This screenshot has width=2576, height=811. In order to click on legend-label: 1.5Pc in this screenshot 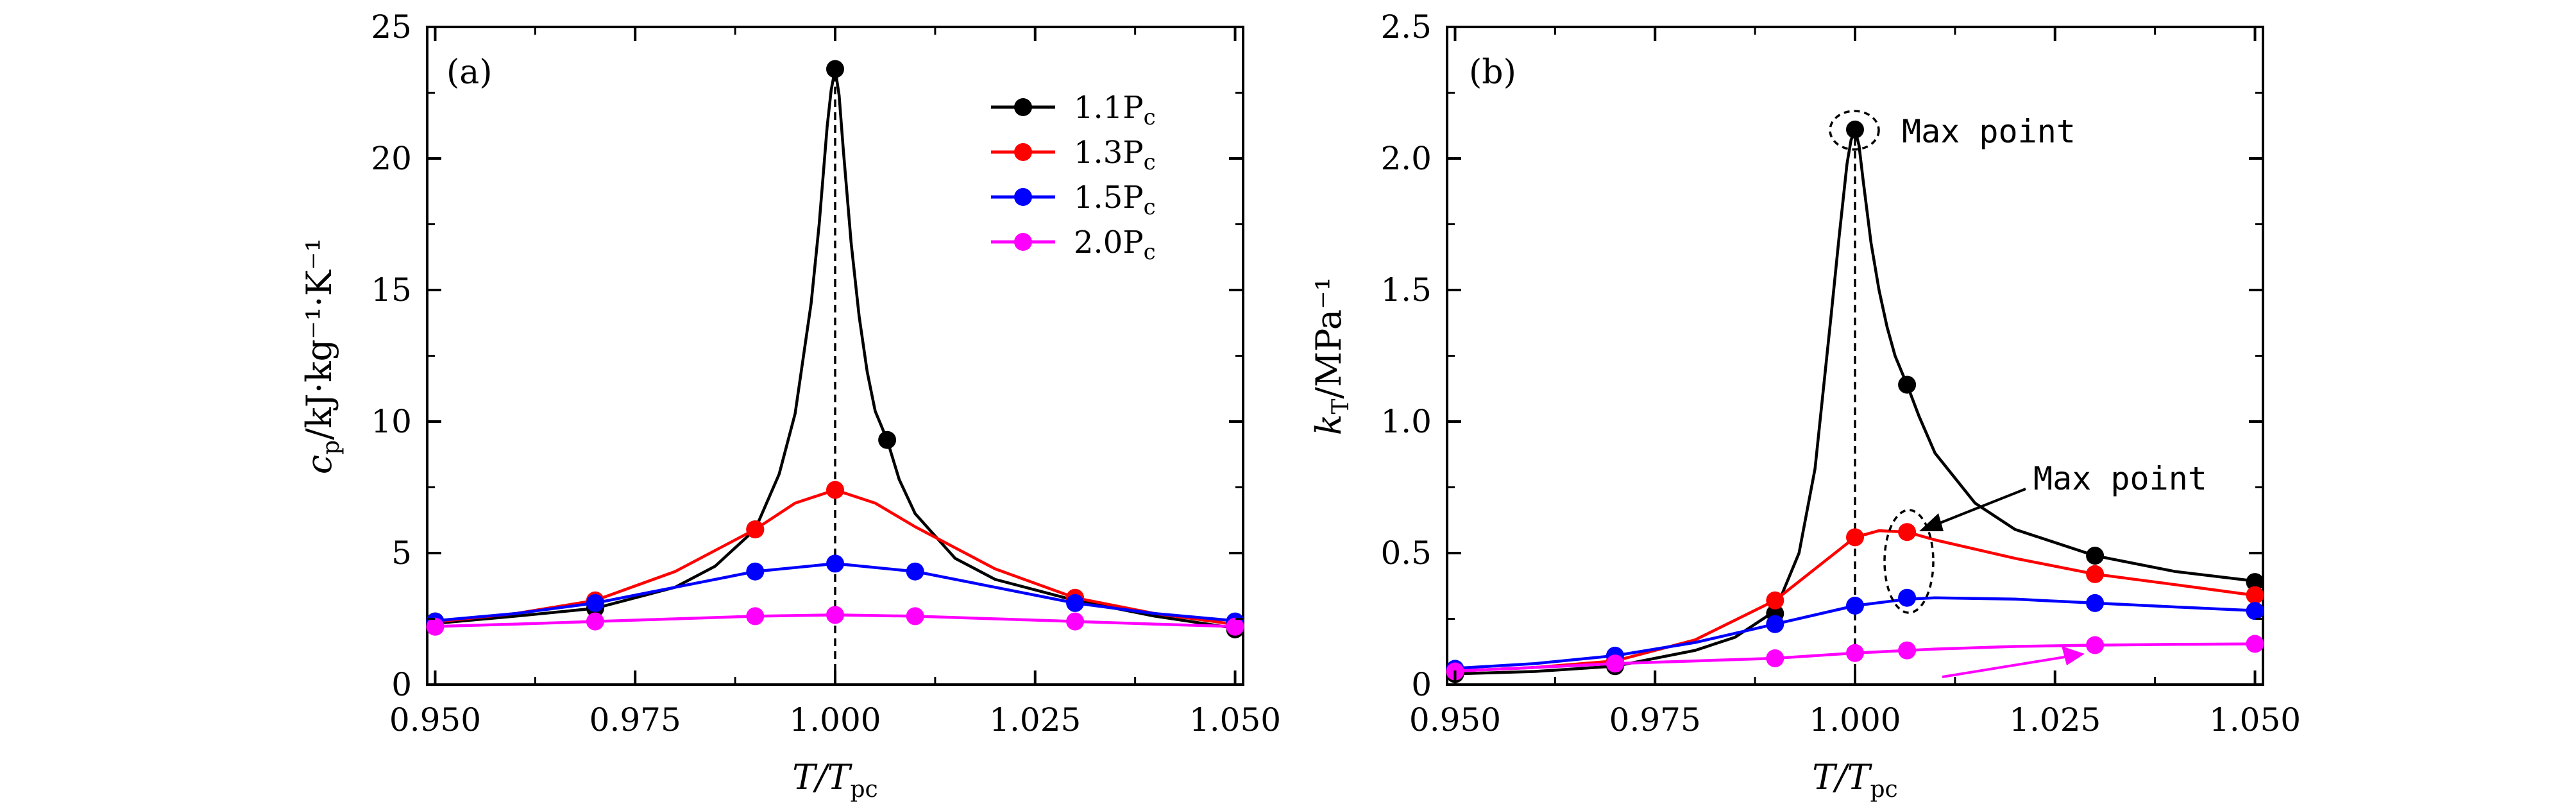, I will do `click(1115, 200)`.